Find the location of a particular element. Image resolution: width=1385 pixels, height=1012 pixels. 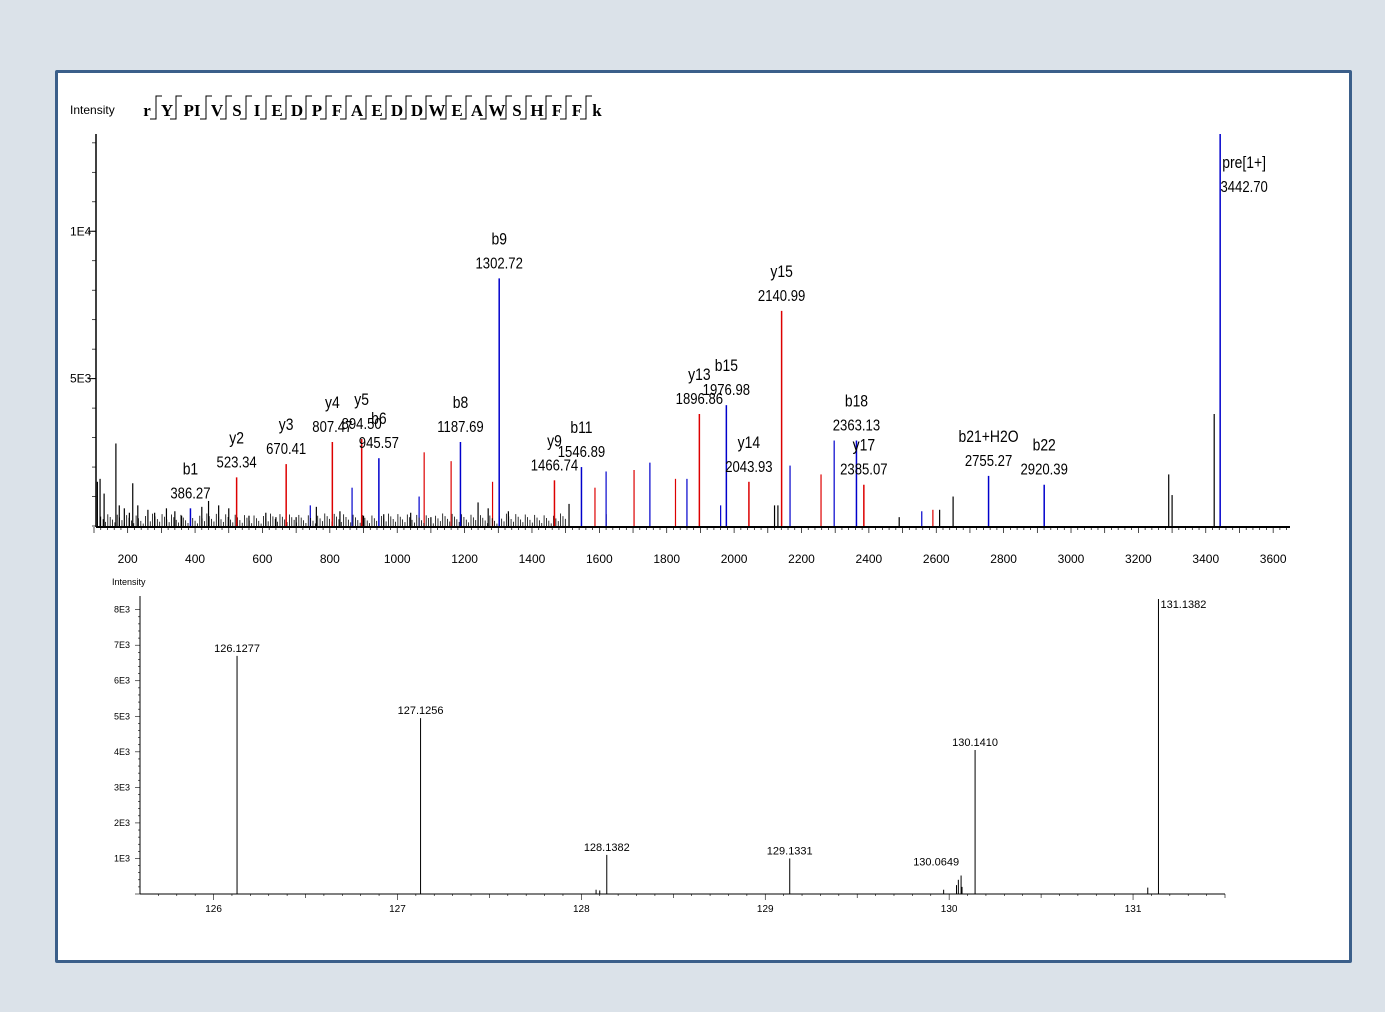

ion-name-label: b21+H2O is located at coordinates (989, 437).